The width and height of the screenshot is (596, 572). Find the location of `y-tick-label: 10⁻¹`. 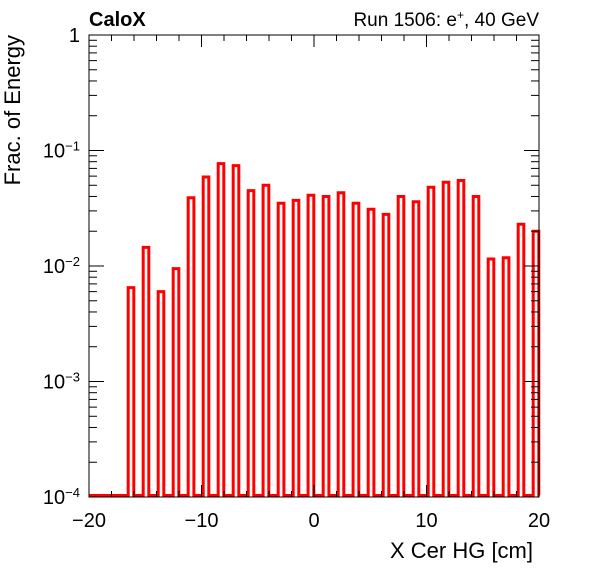

y-tick-label: 10⁻¹ is located at coordinates (61, 150).